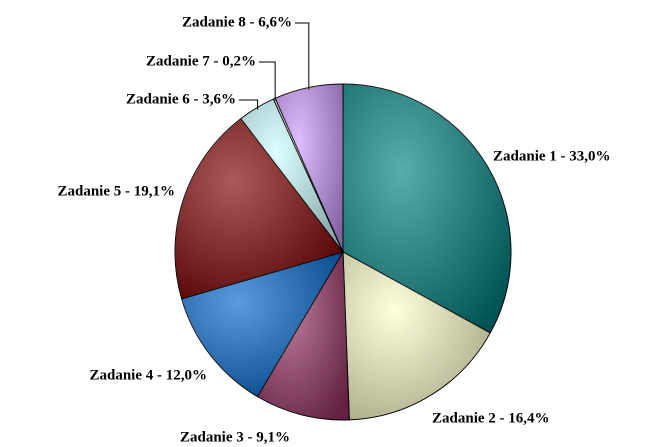  I want to click on slice-label: Zadanie 2 - 16,4%, so click(491, 418).